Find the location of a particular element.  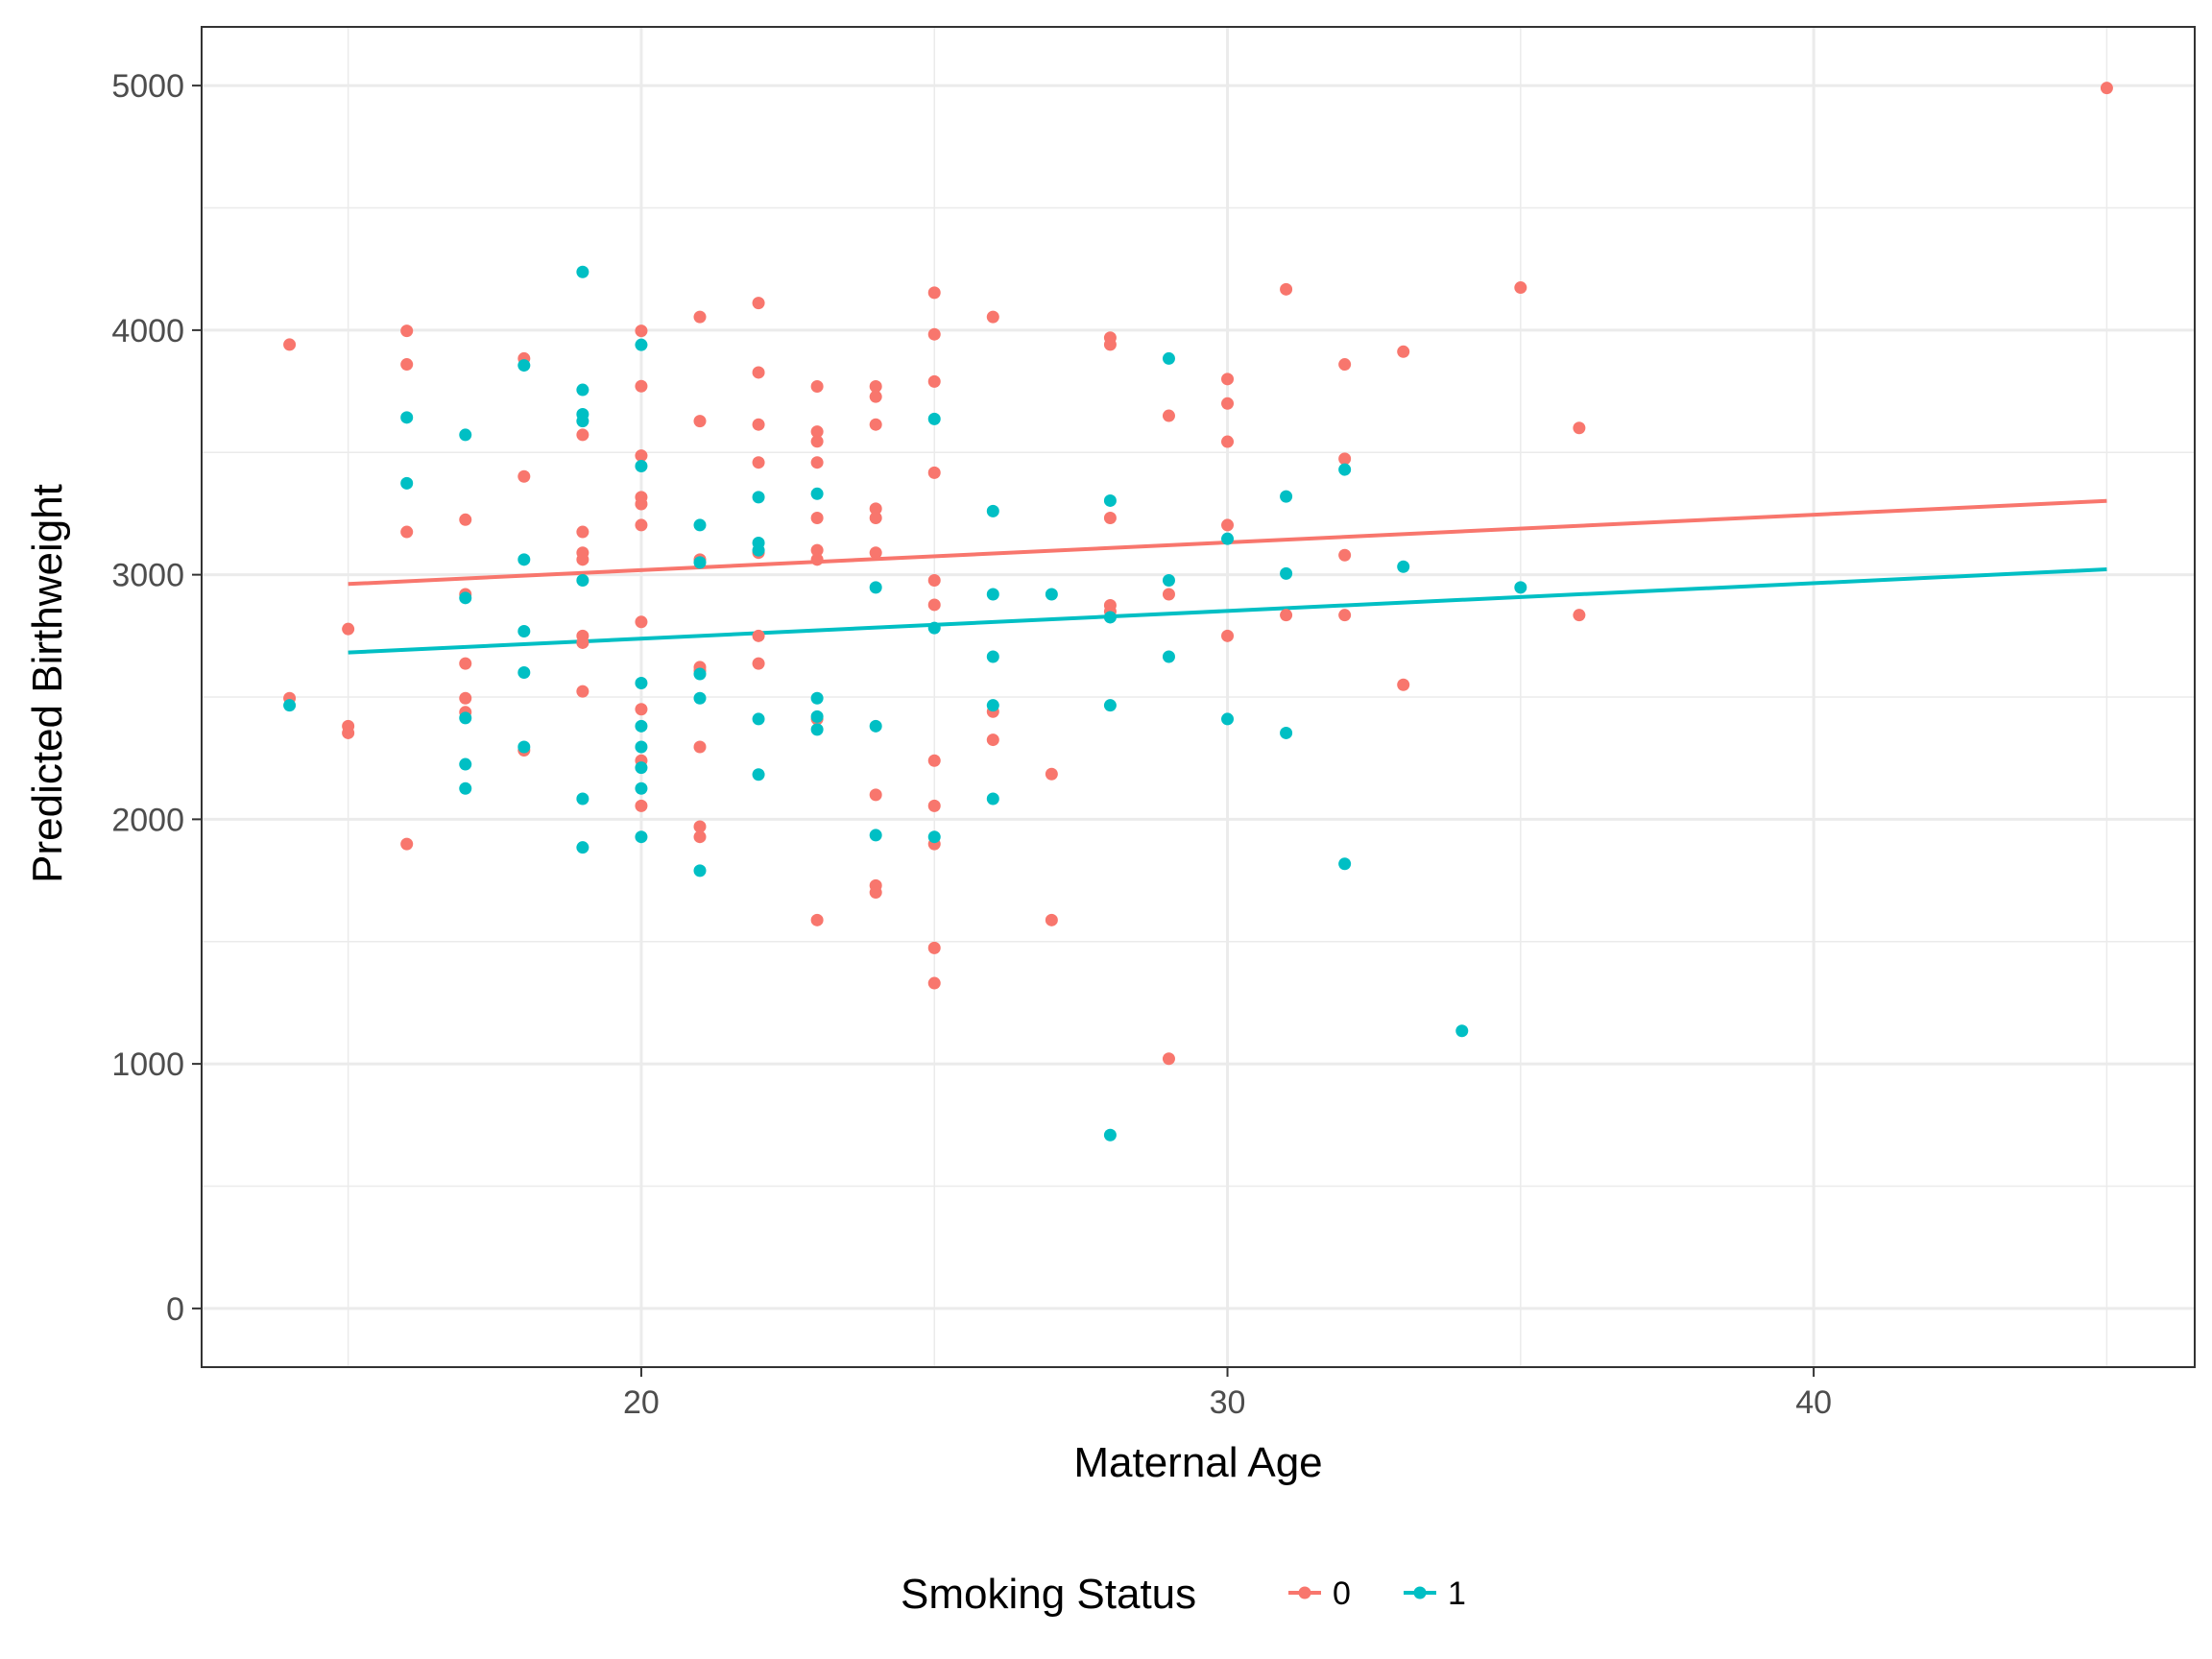

legend-title: Smoking Status is located at coordinates (1048, 1594).